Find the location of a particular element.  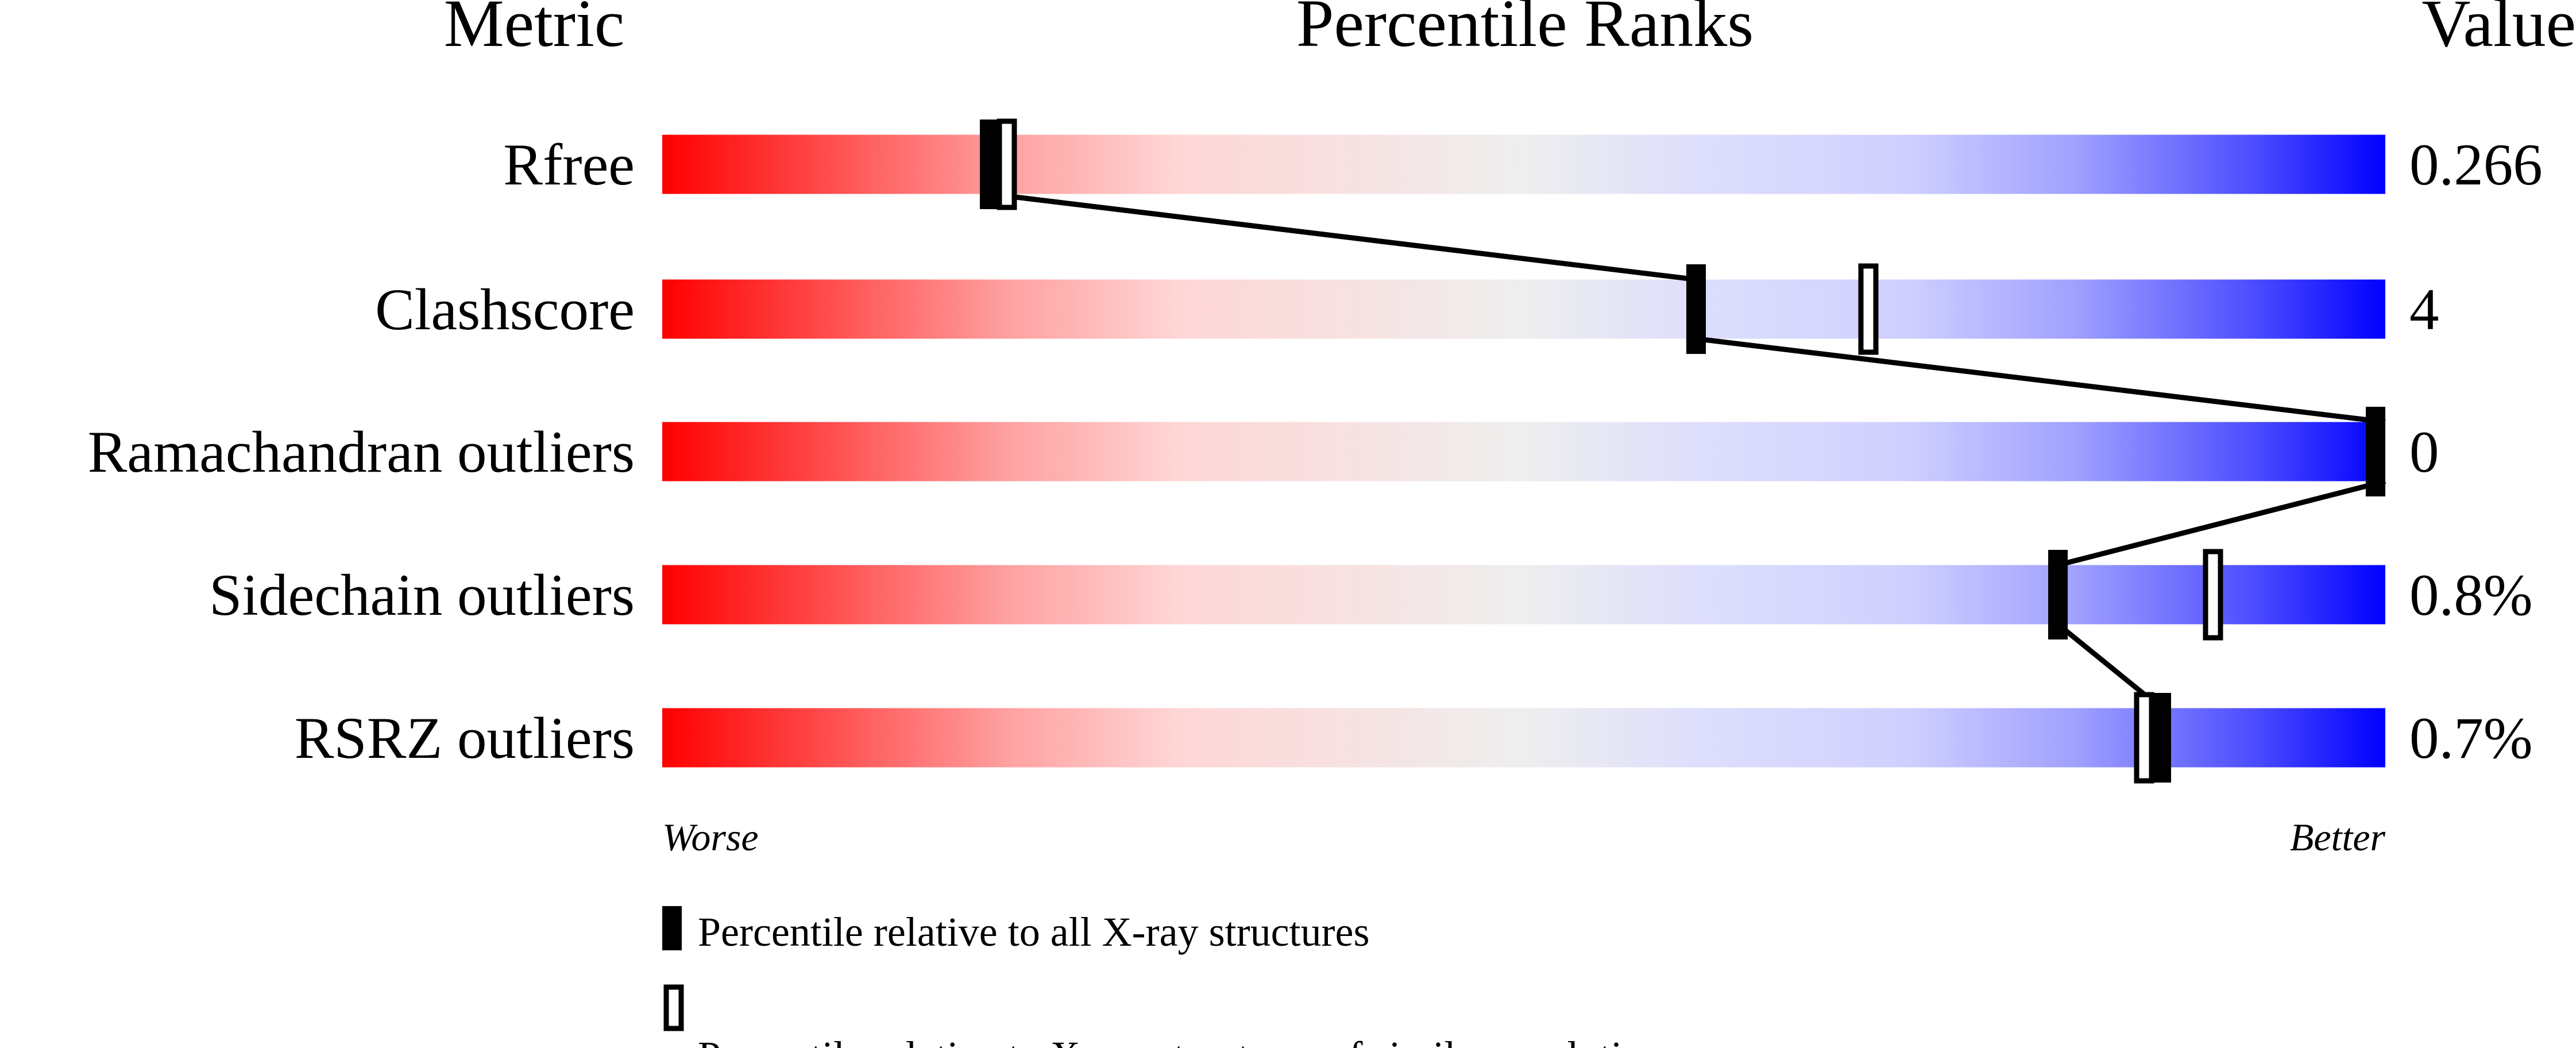

metric-label: Ramachandran outliers is located at coordinates (361, 452).